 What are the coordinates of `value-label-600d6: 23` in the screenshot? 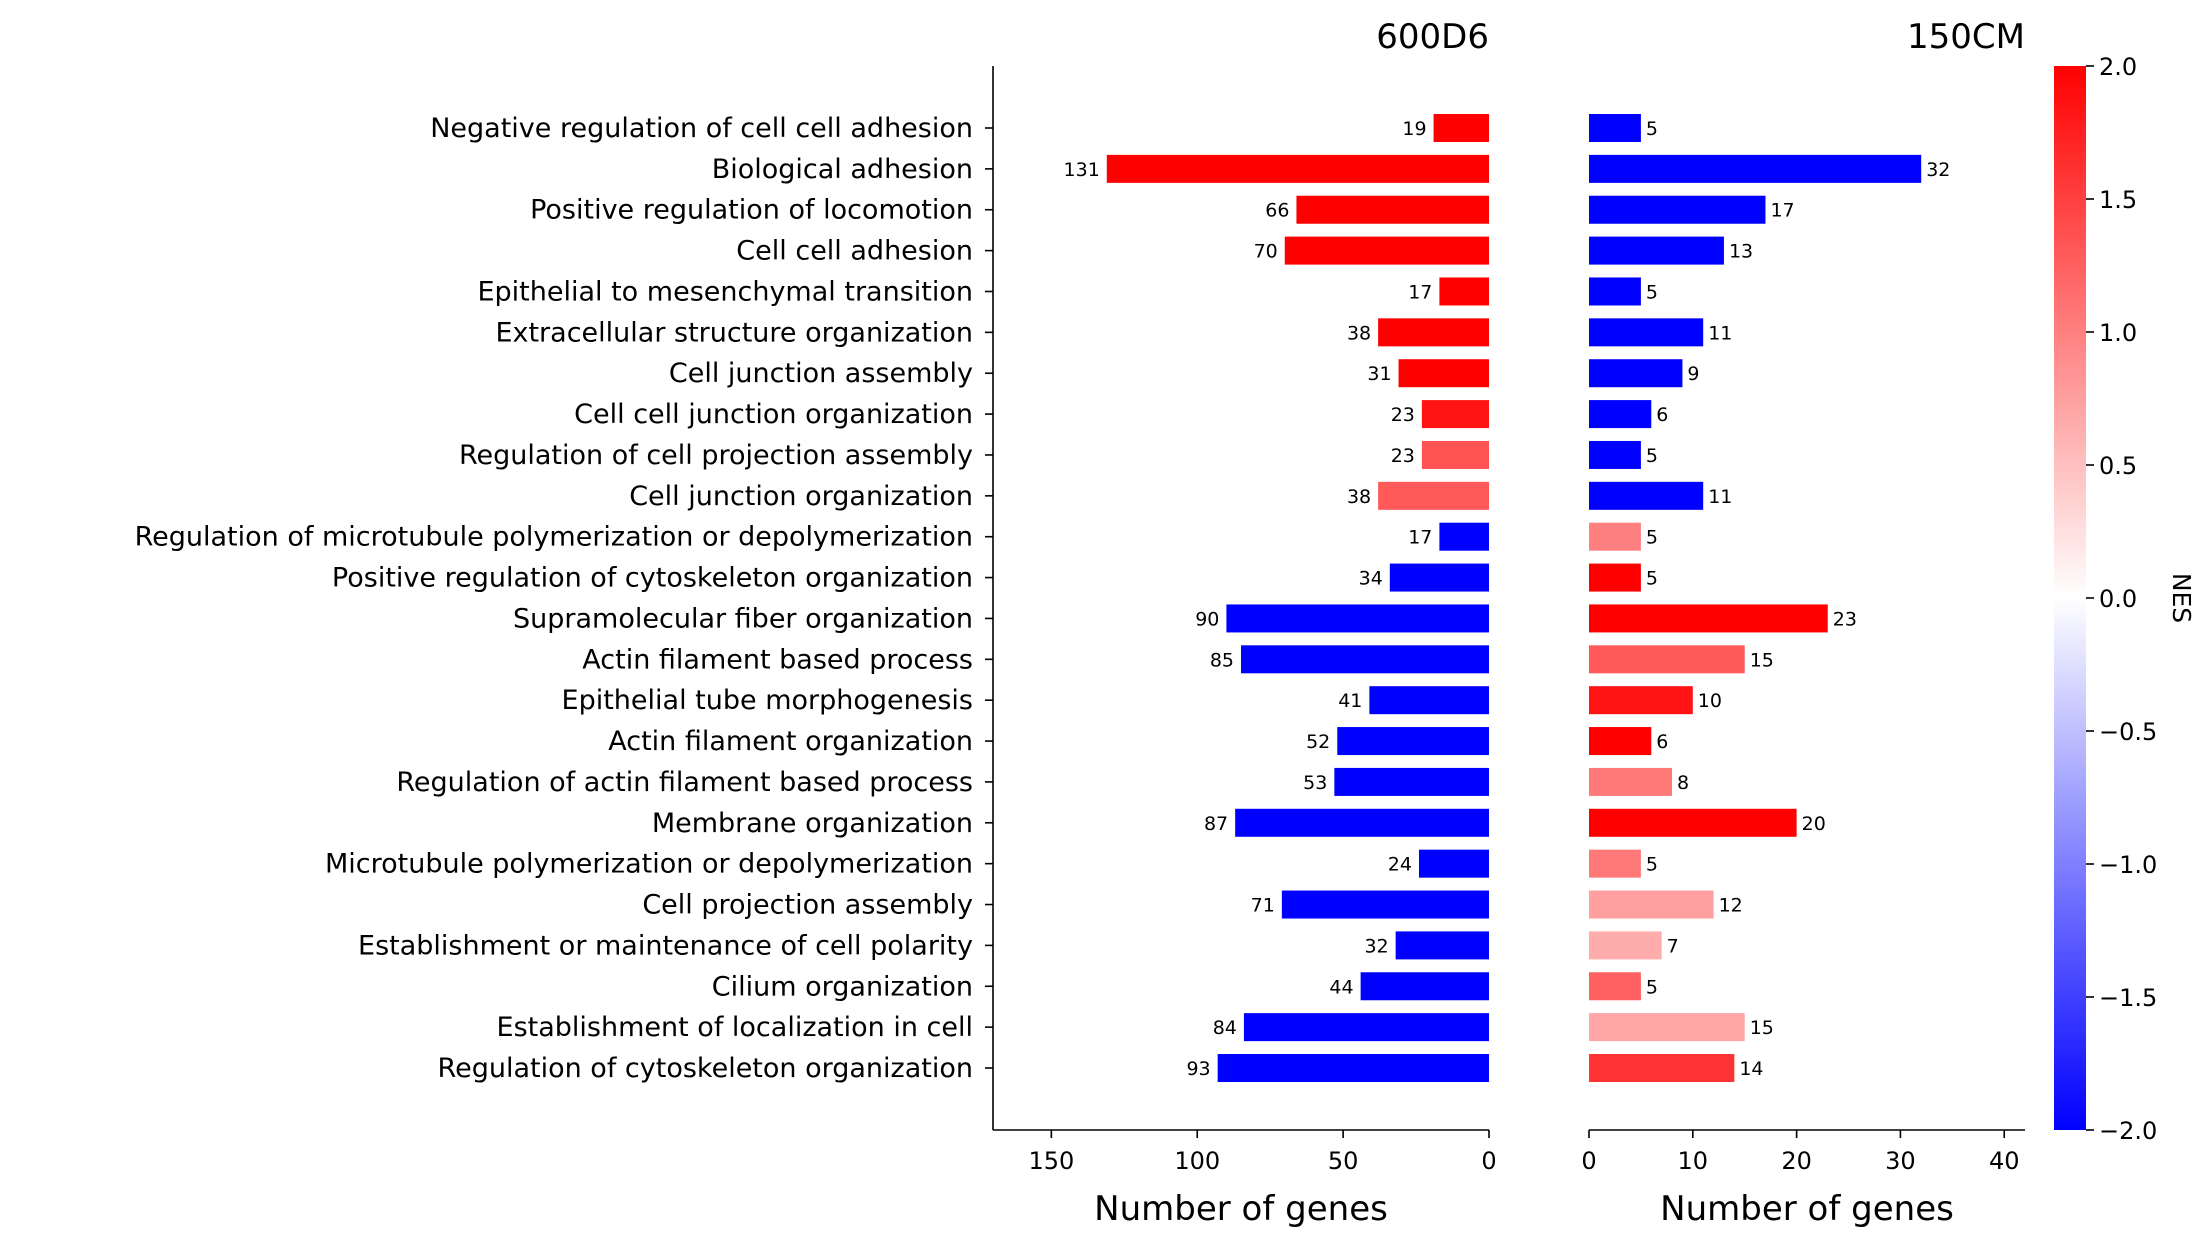 It's located at (1403, 415).